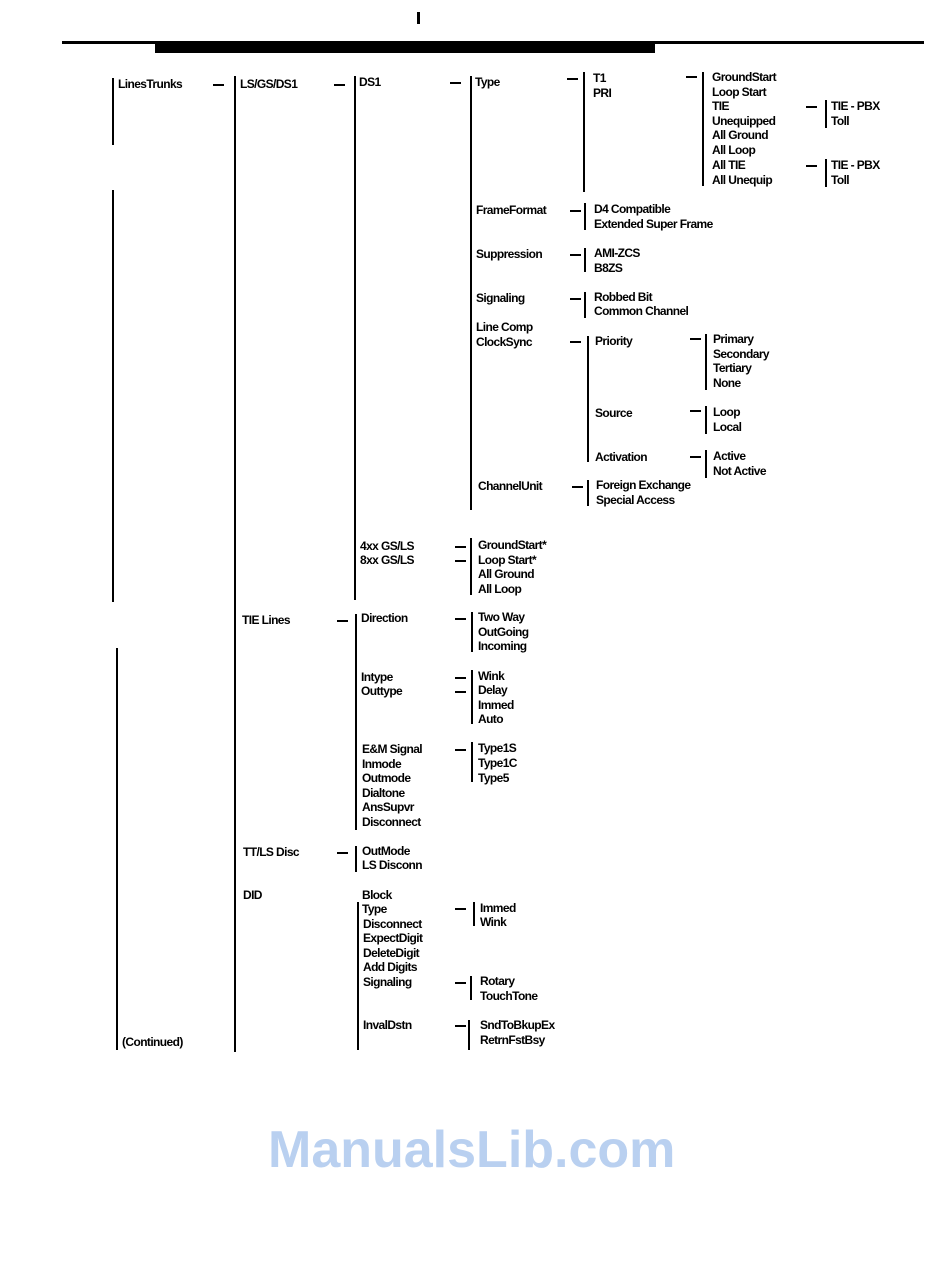 The image size is (950, 1265). What do you see at coordinates (418, 18) in the screenshot?
I see `header-mark` at bounding box center [418, 18].